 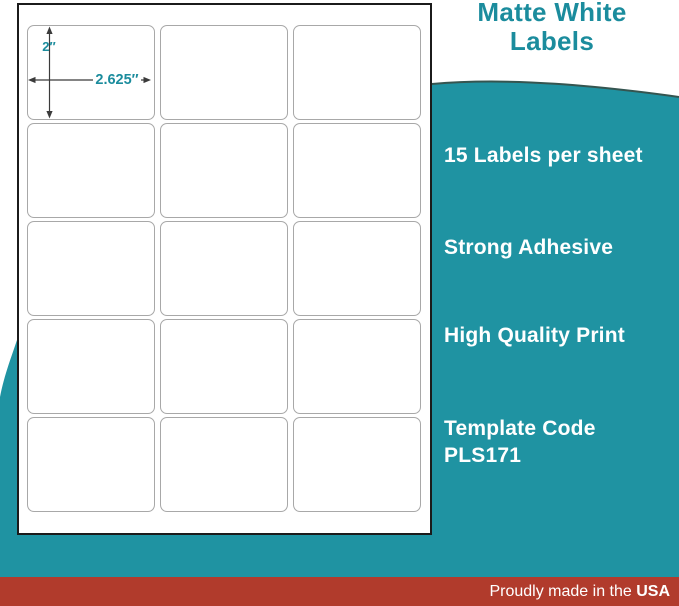 What do you see at coordinates (339, 591) in the screenshot?
I see `made-in-usa-banner: Proudly made in the USA` at bounding box center [339, 591].